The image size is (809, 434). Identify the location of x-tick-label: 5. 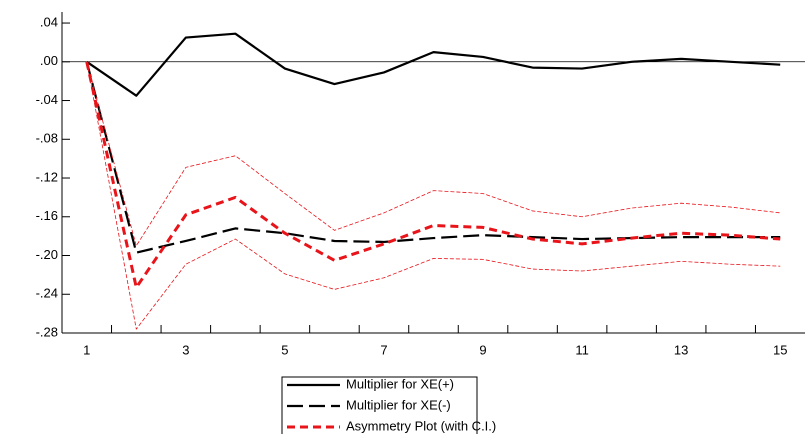
(284, 349).